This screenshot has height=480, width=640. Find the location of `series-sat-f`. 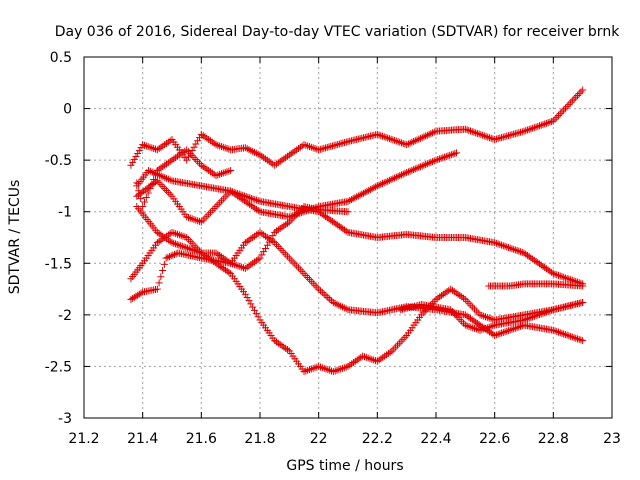

series-sat-f is located at coordinates (239, 243).